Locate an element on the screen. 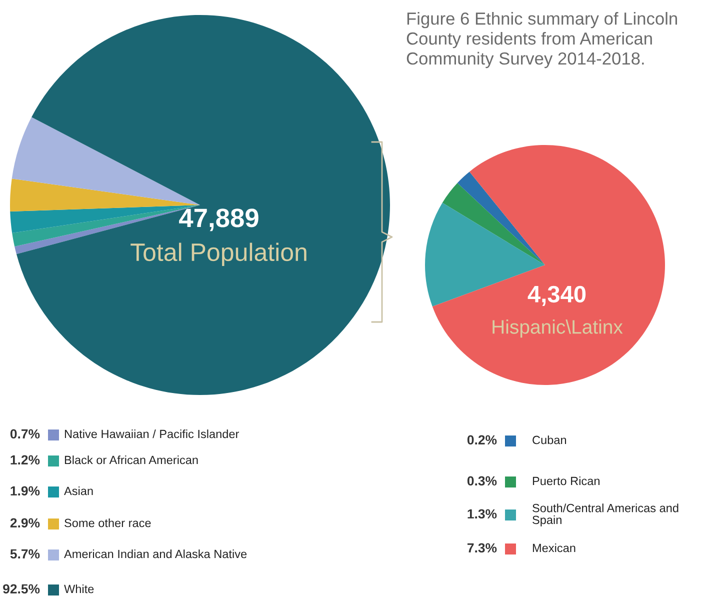 This screenshot has width=701, height=599. legend-label: Asian is located at coordinates (78, 491).